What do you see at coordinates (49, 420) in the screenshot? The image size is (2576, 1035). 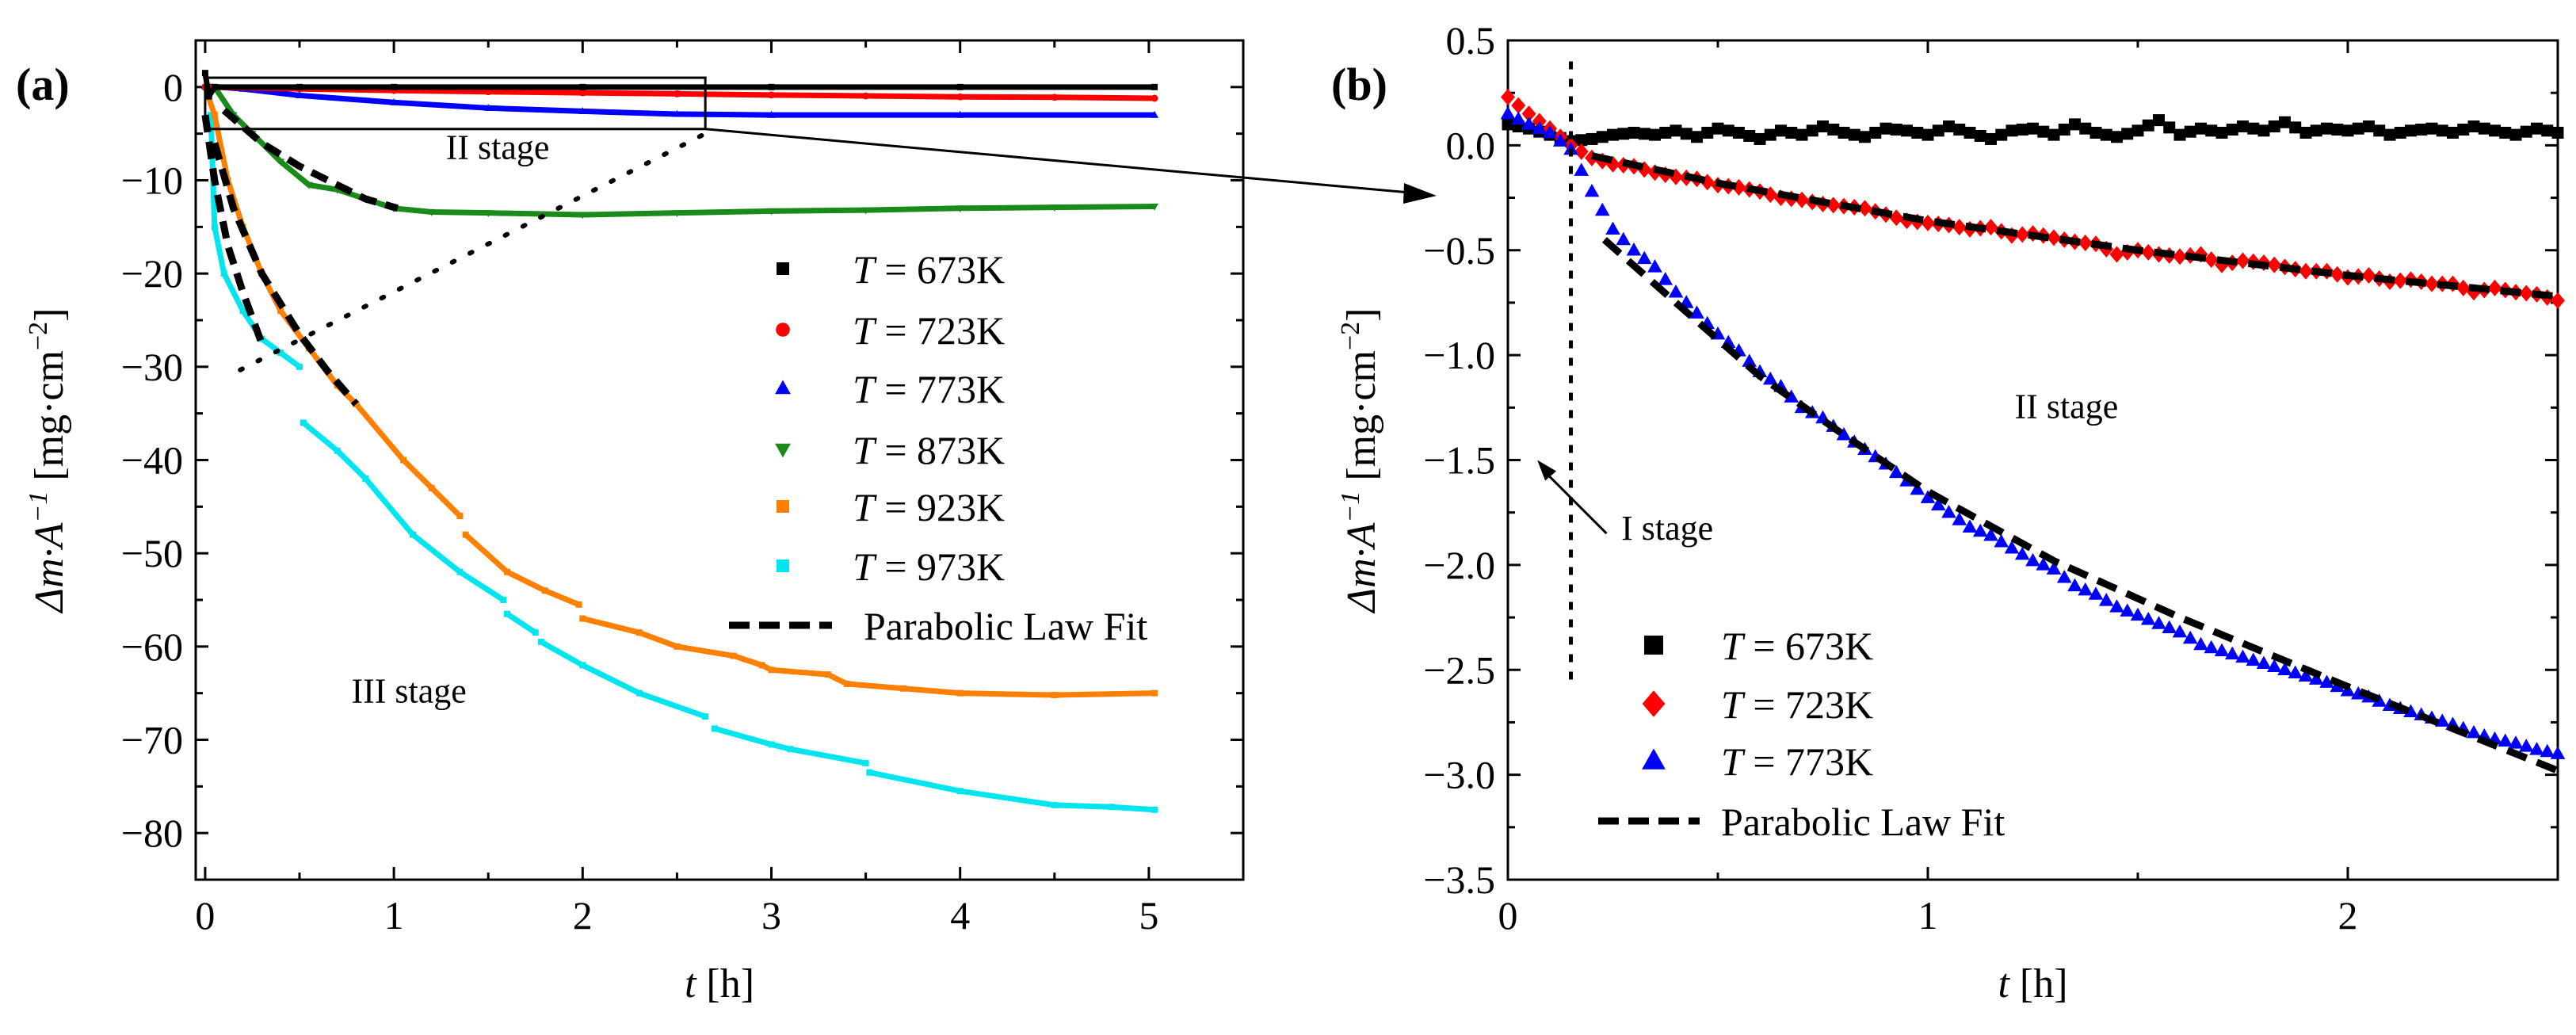 I see `y-axis-label-unit: [mg·cm` at bounding box center [49, 420].